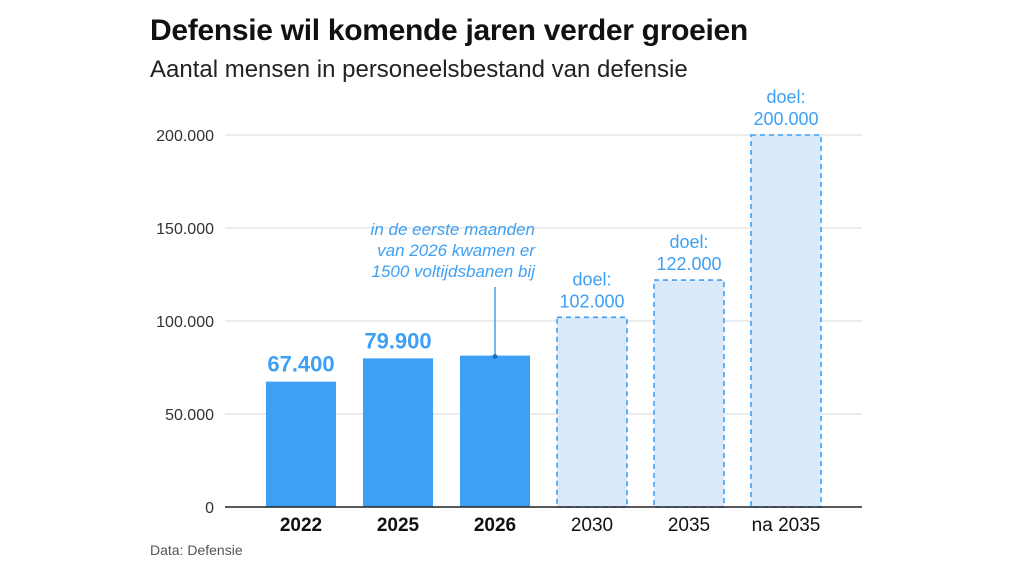  What do you see at coordinates (495, 357) in the screenshot?
I see `annotation-dot` at bounding box center [495, 357].